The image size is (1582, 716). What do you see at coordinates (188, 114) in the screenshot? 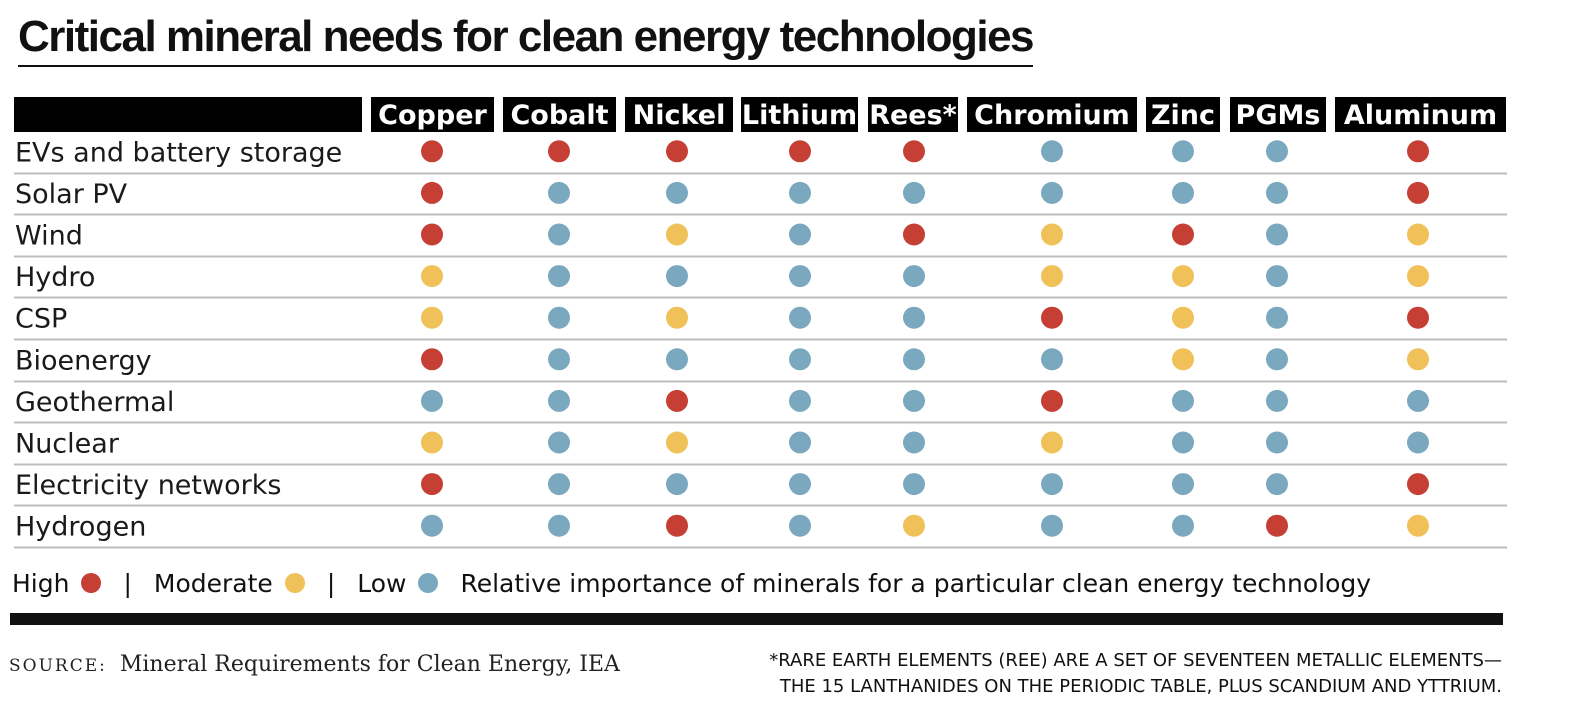
I see `header-label-cell` at bounding box center [188, 114].